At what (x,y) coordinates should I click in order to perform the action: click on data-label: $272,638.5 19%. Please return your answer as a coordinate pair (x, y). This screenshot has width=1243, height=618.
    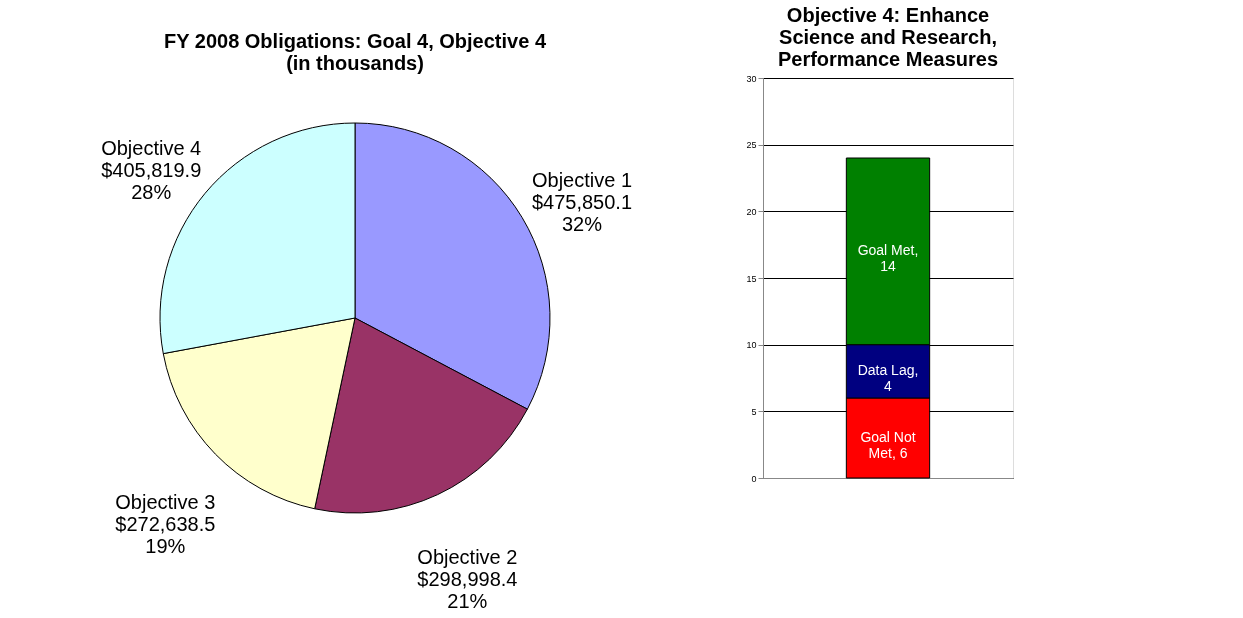
    Looking at the image, I should click on (165, 535).